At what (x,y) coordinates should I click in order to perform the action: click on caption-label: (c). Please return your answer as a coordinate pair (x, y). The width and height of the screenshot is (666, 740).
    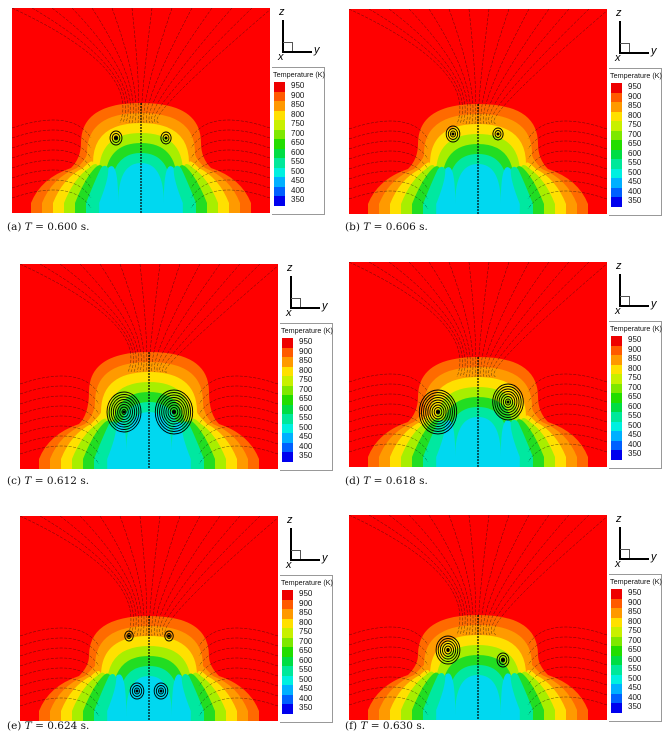
    Looking at the image, I should click on (14, 481).